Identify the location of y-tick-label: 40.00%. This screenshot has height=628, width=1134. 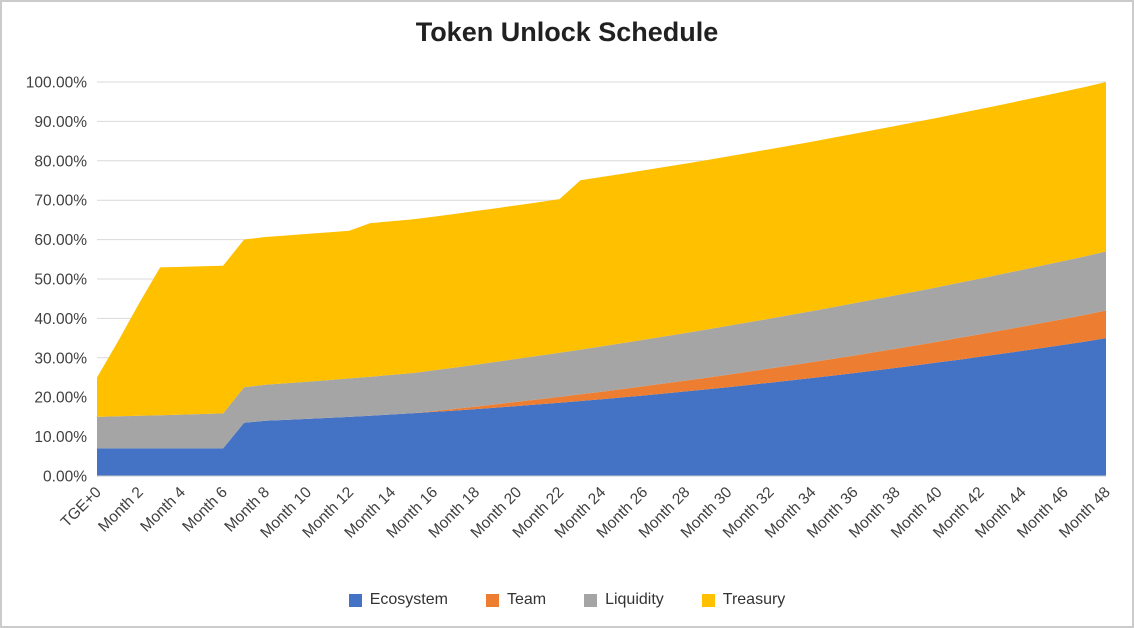
(60, 319).